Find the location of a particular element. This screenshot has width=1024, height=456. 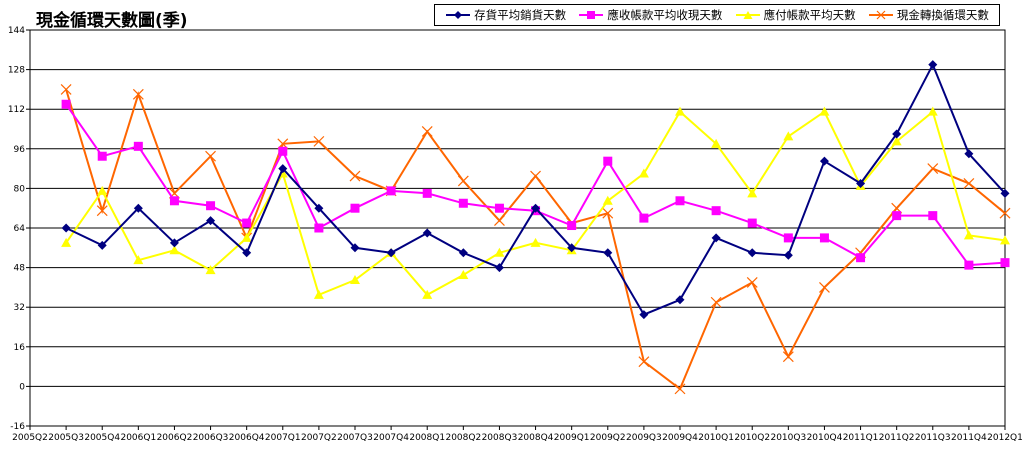

y-tick-label: 0 is located at coordinates (22, 387).